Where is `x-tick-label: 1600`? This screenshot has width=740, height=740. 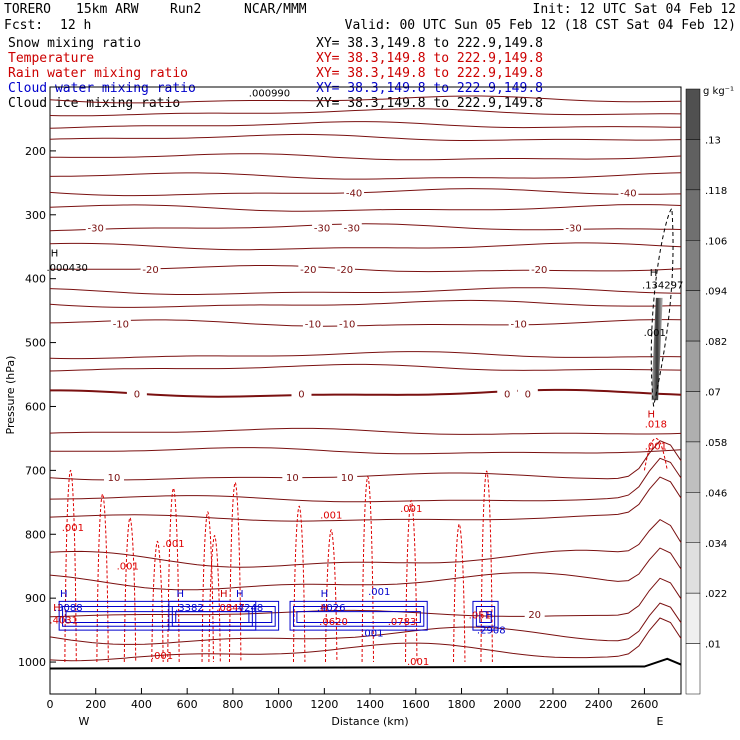 x-tick-label: 1600 is located at coordinates (416, 704).